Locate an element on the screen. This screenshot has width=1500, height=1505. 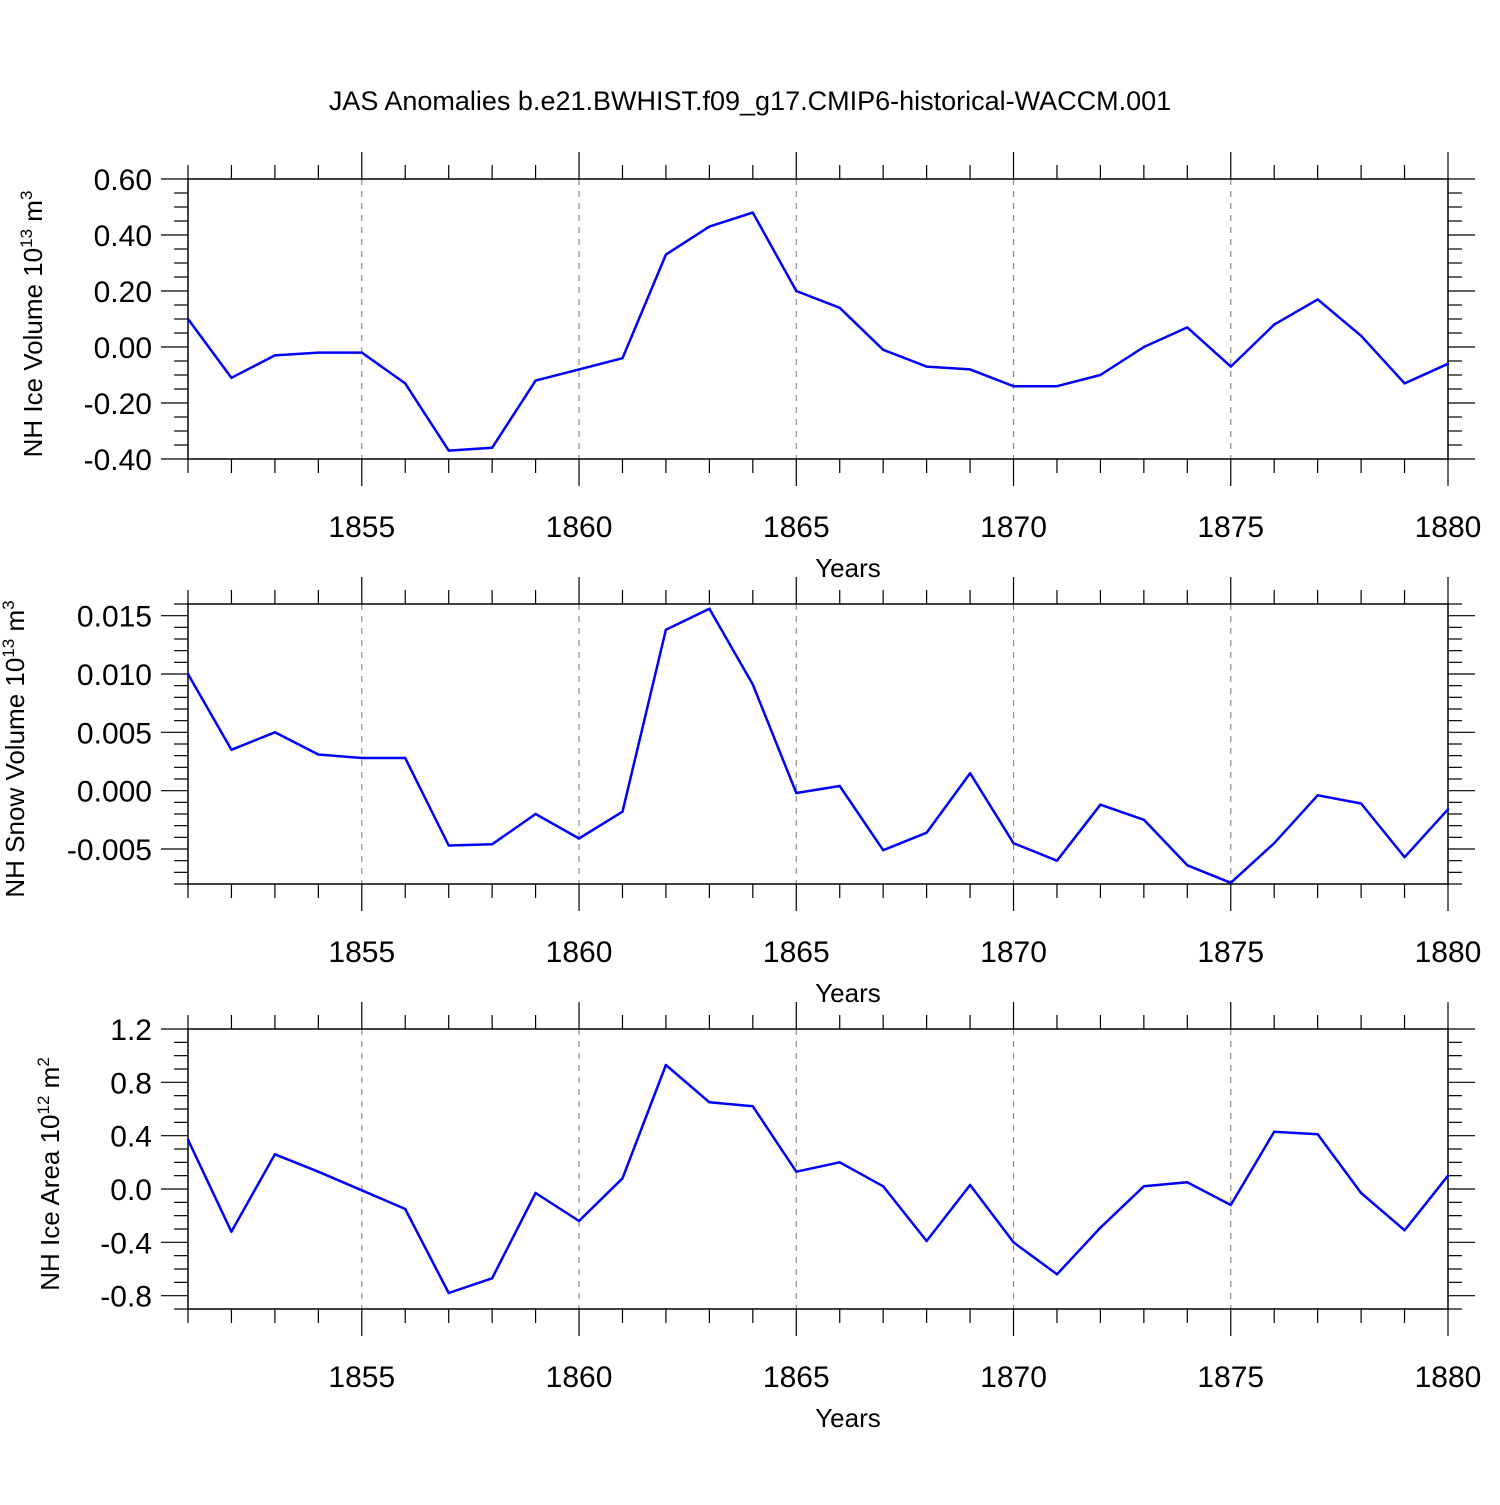
y-tick-label: 0.010 is located at coordinates (114, 675).